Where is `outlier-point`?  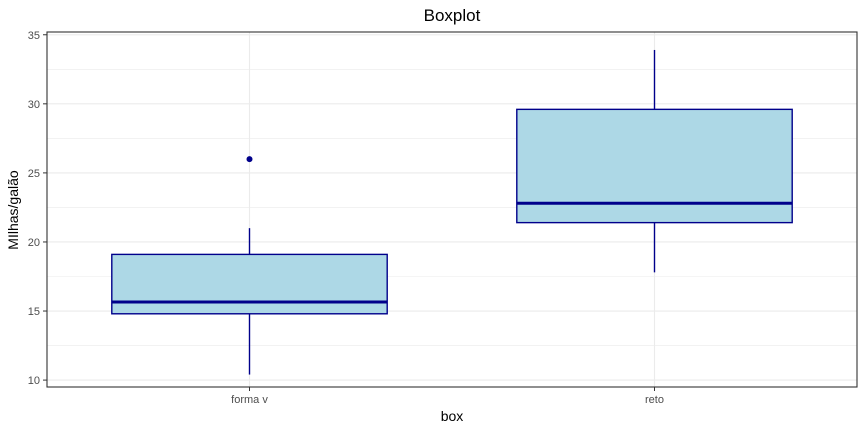
outlier-point is located at coordinates (249, 159).